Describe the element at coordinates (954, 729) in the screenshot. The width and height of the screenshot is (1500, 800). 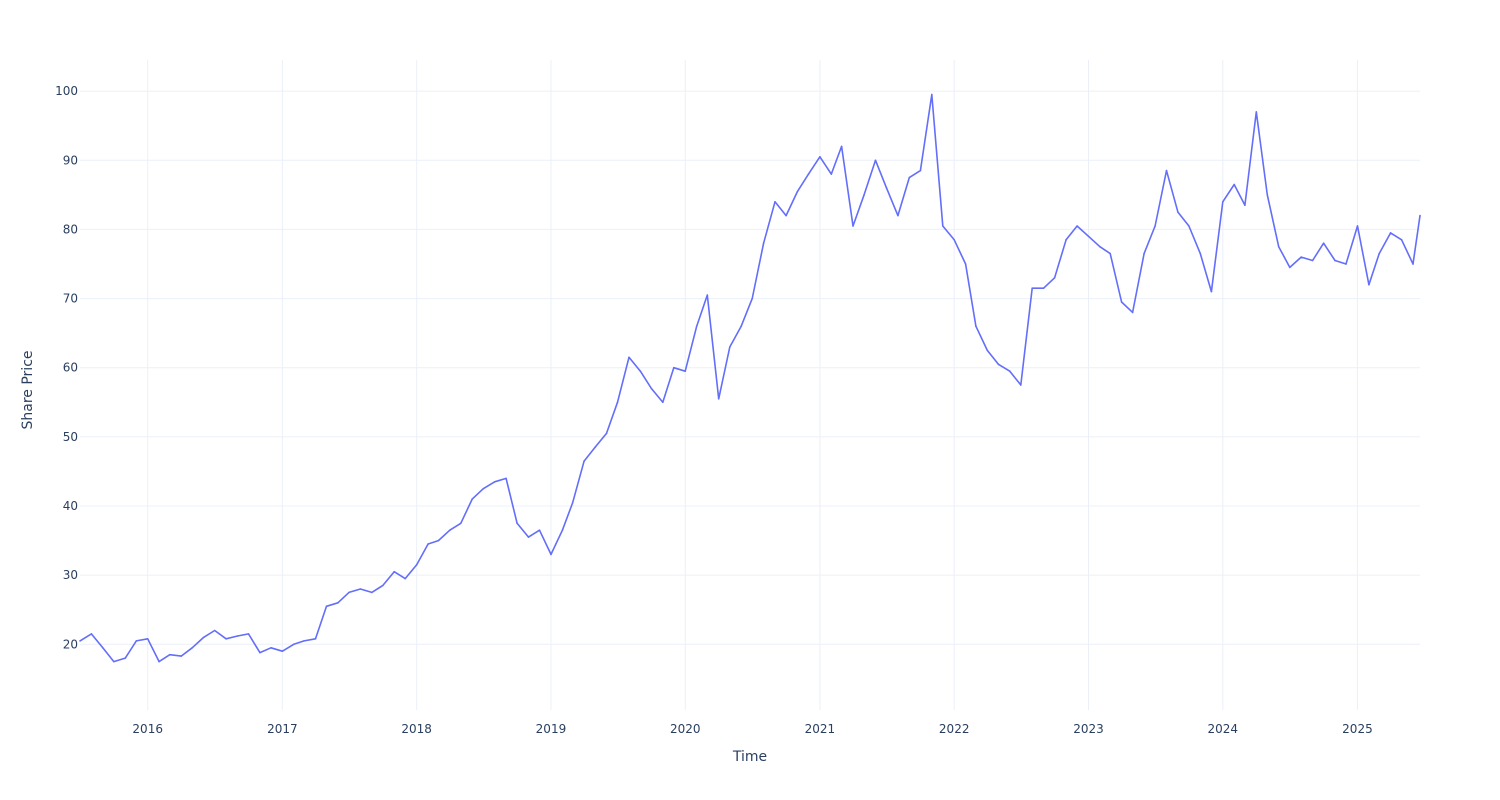
I see `x-tick-label: 2022` at that location.